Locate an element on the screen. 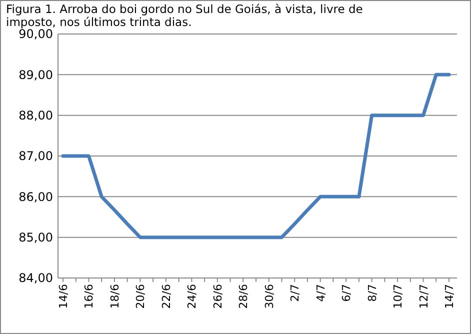  x-tick-label: 6/7 is located at coordinates (347, 293).